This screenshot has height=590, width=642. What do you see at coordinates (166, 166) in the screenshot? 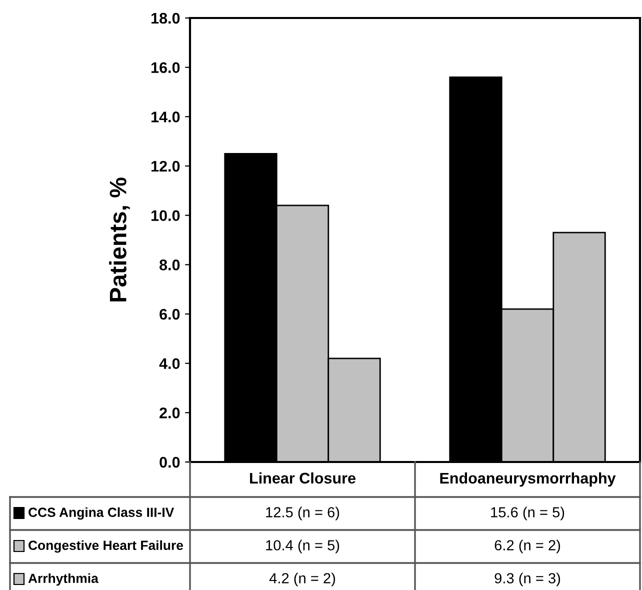
I see `y-tick-label: 12.0` at bounding box center [166, 166].